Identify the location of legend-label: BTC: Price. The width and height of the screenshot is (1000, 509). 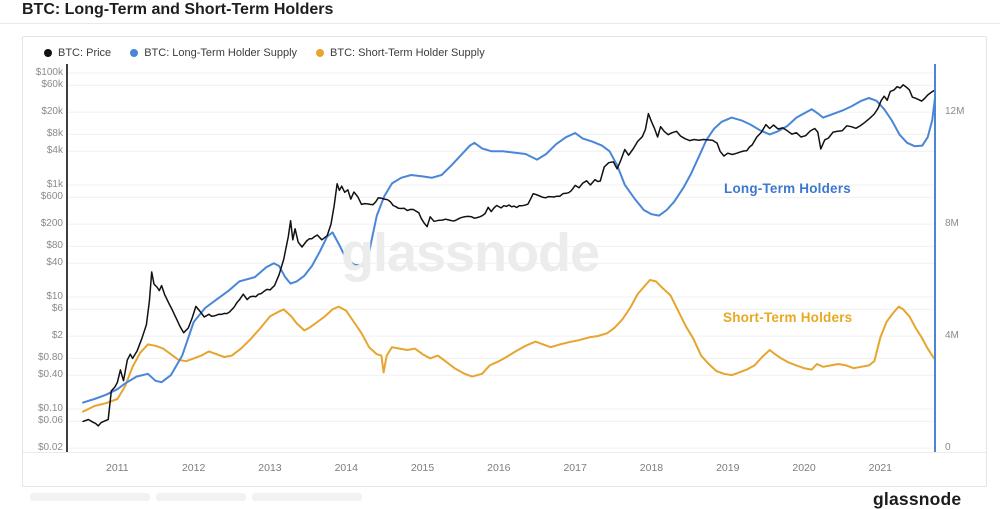
(85, 53).